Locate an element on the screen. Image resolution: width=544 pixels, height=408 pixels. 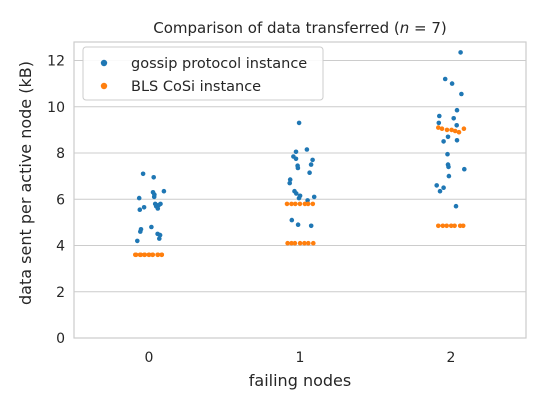
legend-marker-bls is located at coordinates (104, 86).